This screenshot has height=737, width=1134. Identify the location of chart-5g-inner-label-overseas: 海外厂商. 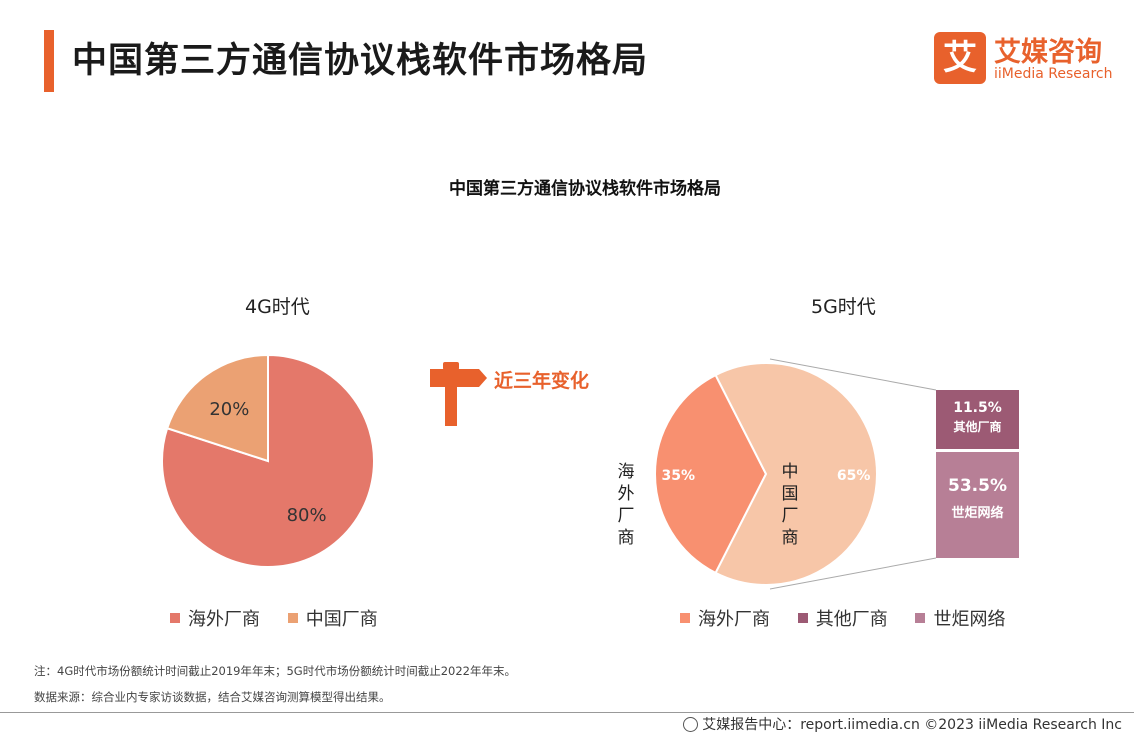
(626, 505).